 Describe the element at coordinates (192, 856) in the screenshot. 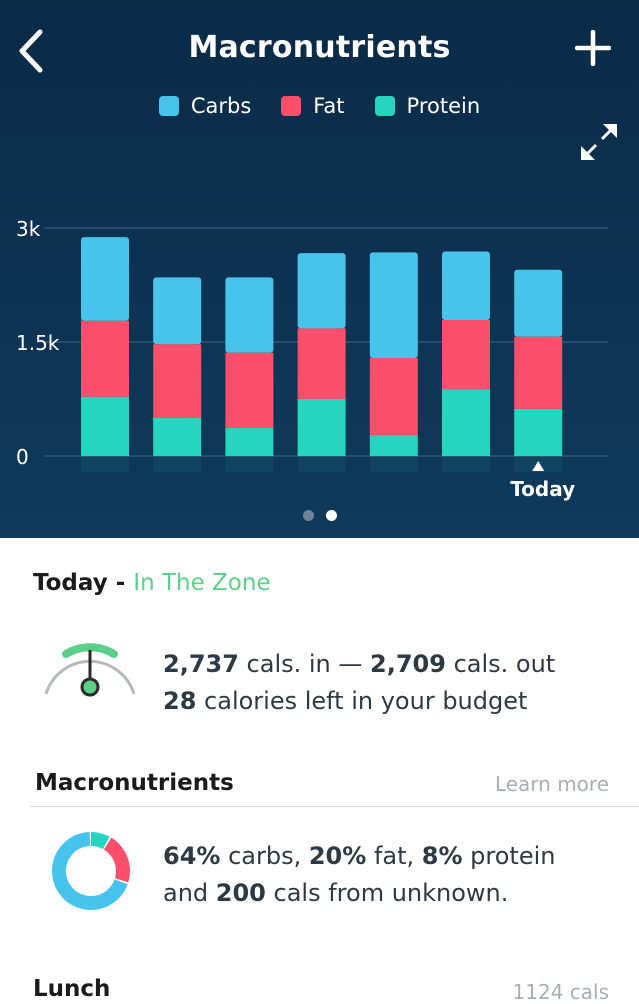

I see `carbs-pct: 64%` at that location.